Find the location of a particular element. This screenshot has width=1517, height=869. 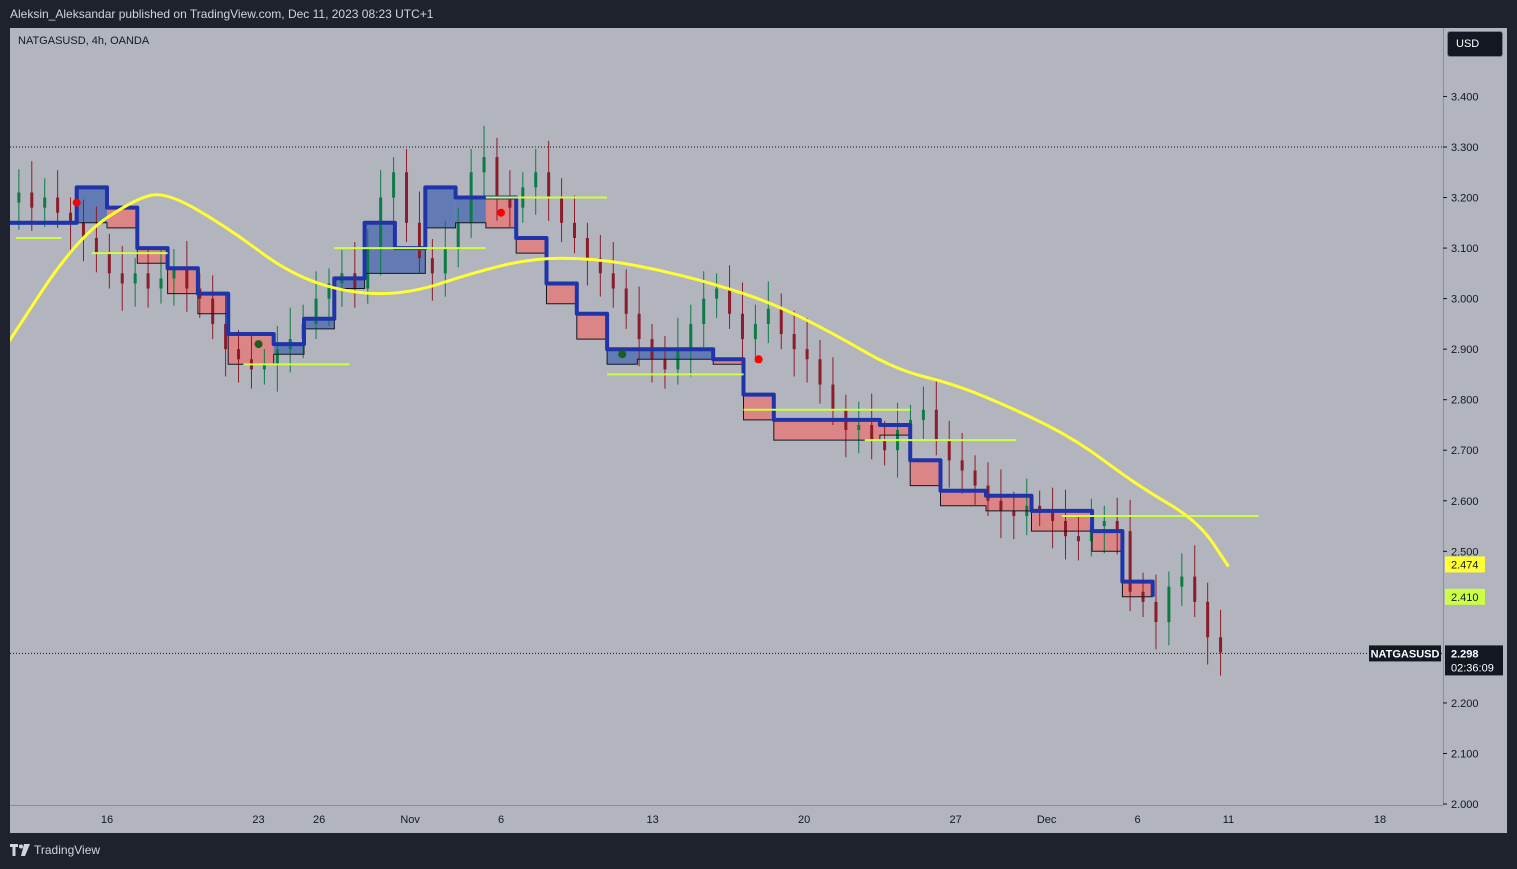

x-tick-label: 26 is located at coordinates (319, 820).